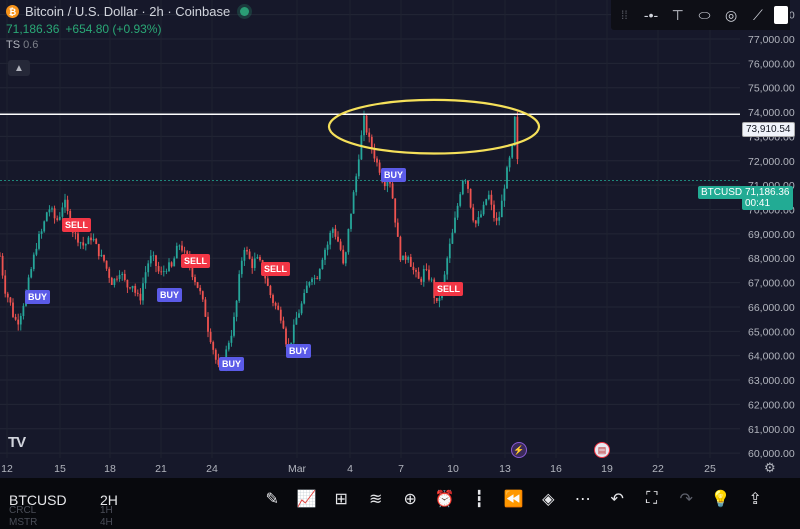 Image resolution: width=800 pixels, height=529 pixels. I want to click on bitcoin-icon: ₿, so click(12, 11).